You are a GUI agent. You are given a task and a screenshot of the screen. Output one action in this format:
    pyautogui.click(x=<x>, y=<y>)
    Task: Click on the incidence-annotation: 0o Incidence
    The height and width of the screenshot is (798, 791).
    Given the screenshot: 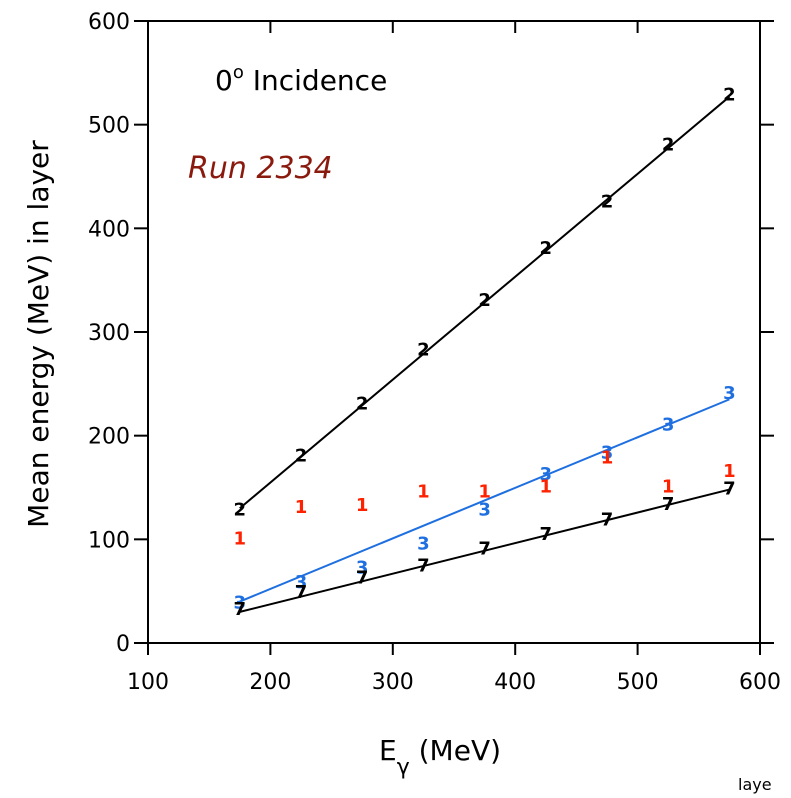 What is the action you would take?
    pyautogui.click(x=301, y=79)
    